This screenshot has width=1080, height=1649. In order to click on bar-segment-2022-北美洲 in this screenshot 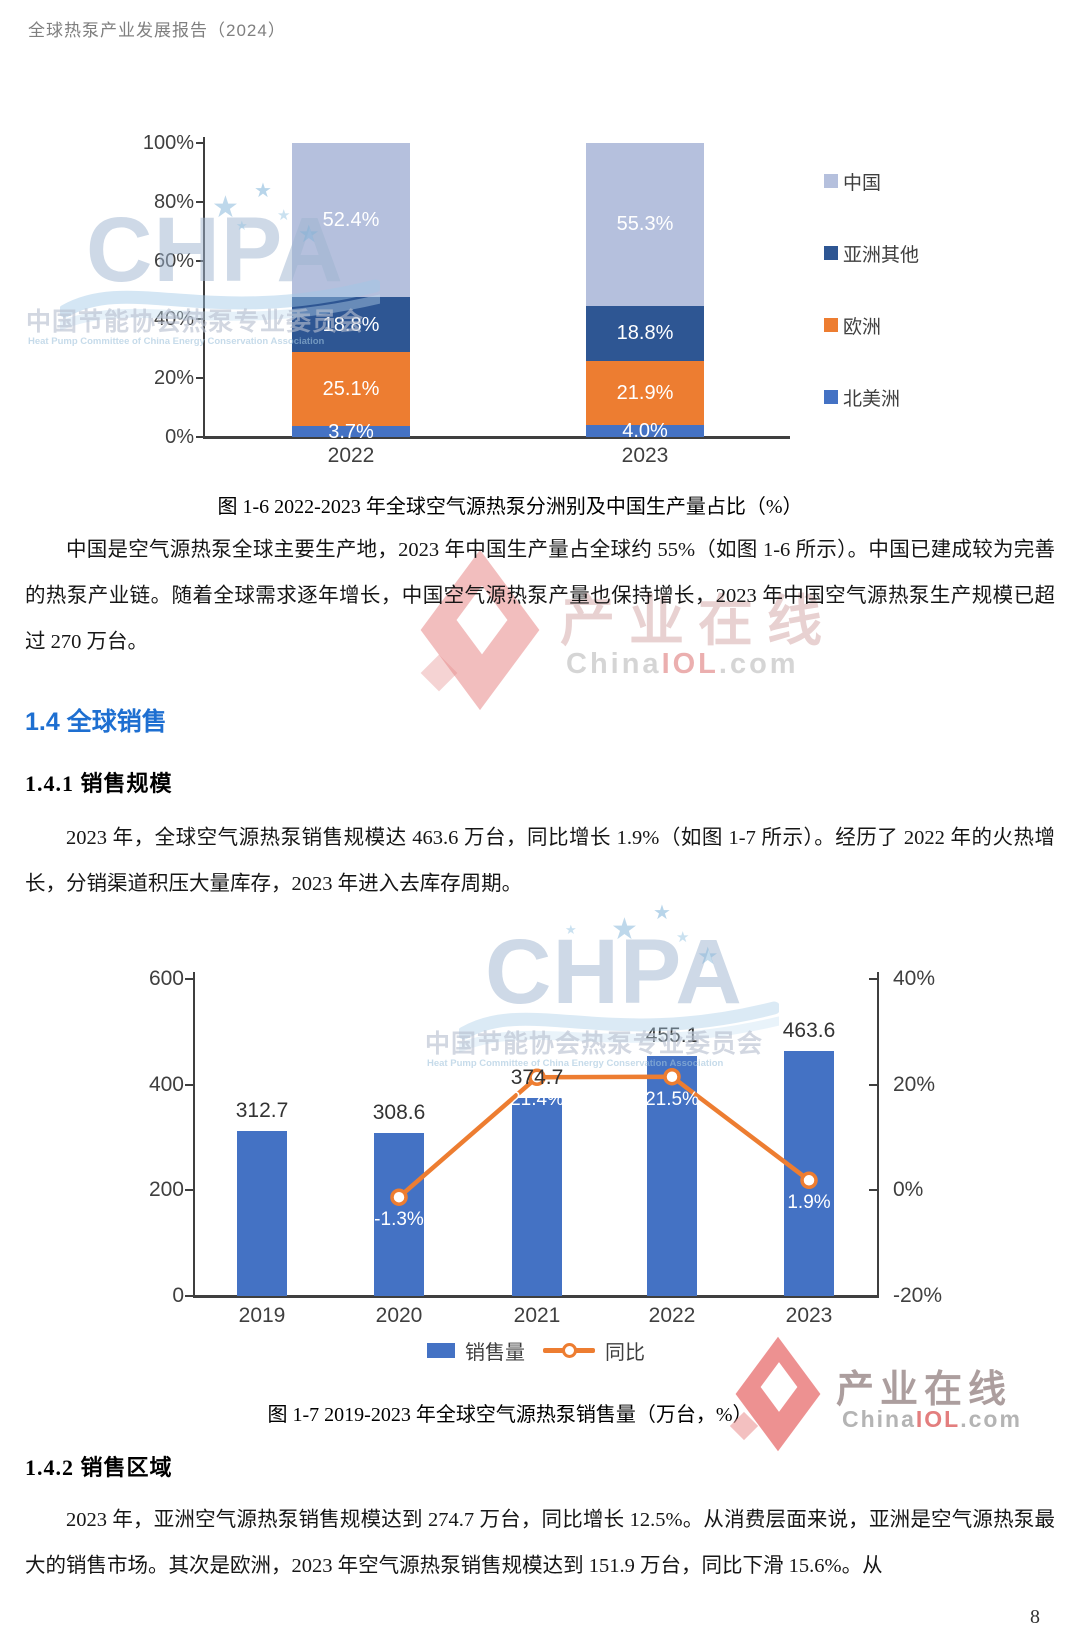, I will do `click(351, 431)`.